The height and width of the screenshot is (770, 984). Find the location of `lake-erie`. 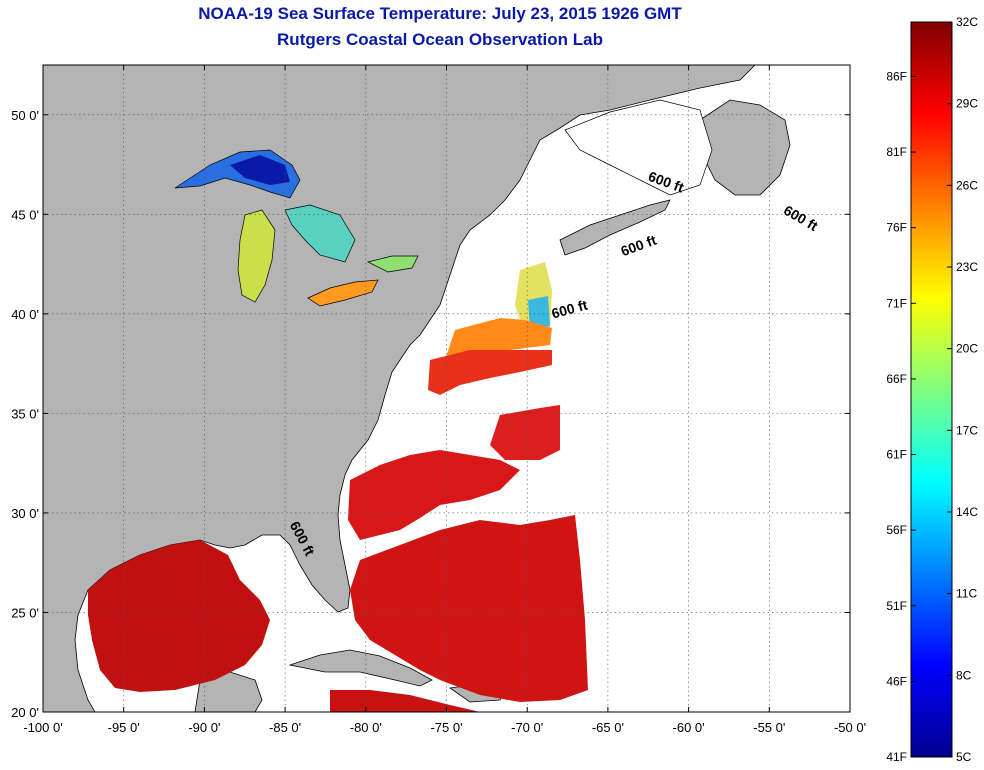

lake-erie is located at coordinates (343, 293).